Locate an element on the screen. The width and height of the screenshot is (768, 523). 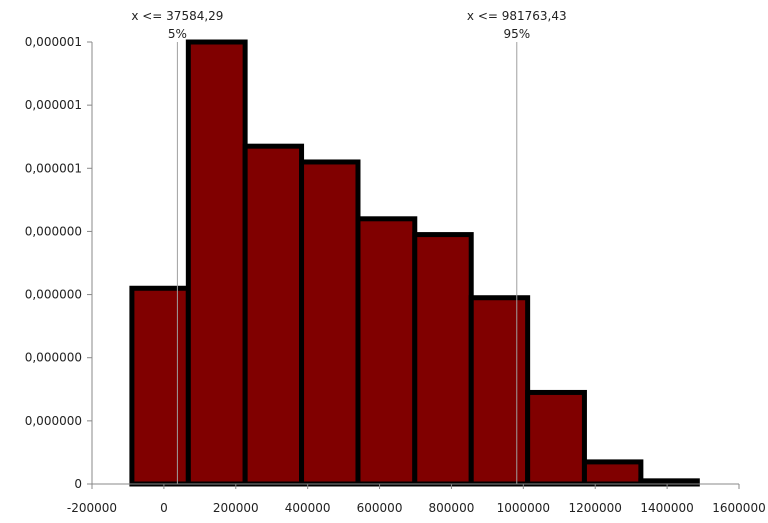
percentile-pct-2: 95% is located at coordinates (516, 34).